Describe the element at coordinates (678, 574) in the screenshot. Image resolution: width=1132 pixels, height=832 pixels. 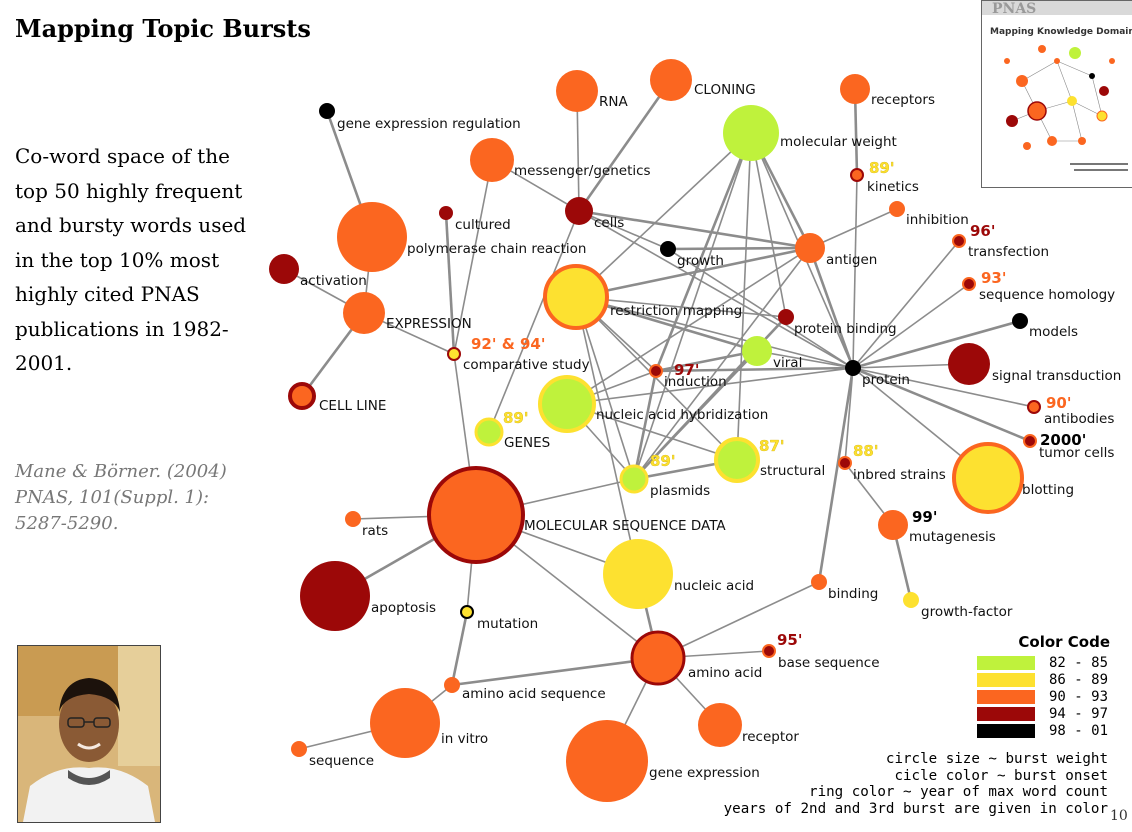
I see `node-nucleic-acid: nucleic acid` at that location.